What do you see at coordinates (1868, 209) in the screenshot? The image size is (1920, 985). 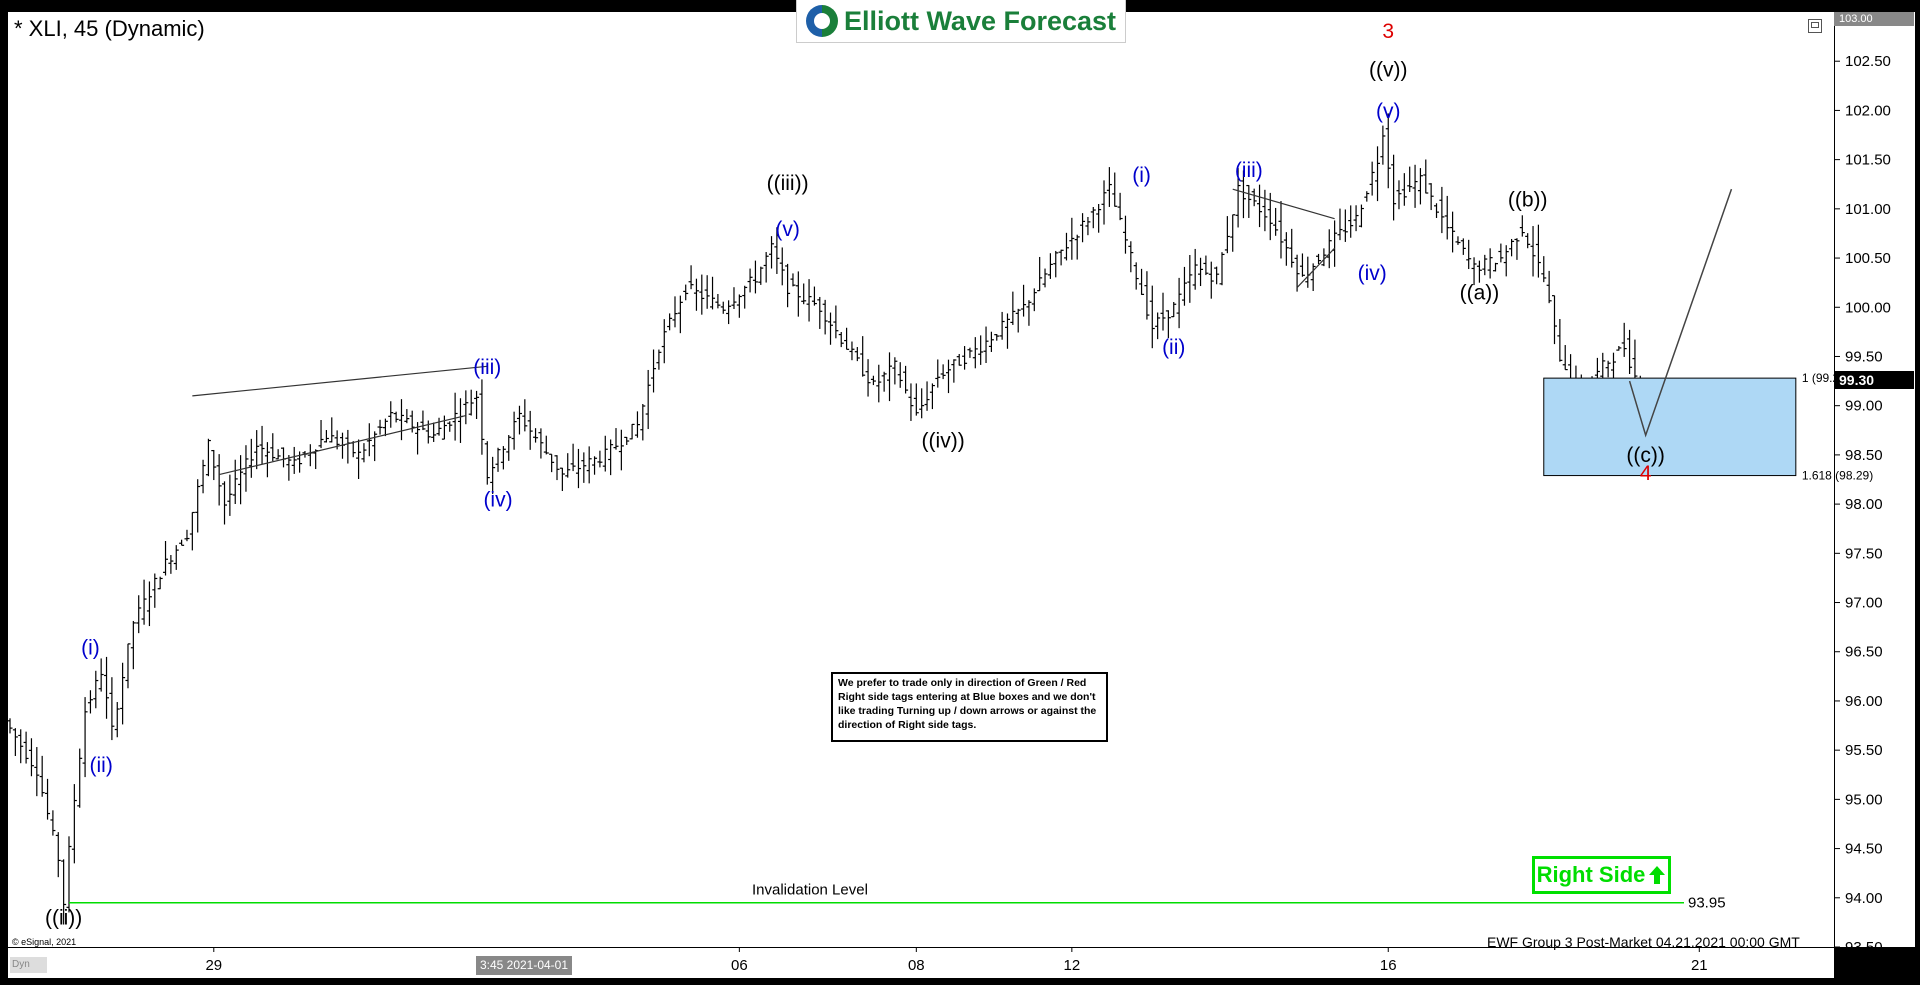 I see `y-tick-label: 101.00` at bounding box center [1868, 209].